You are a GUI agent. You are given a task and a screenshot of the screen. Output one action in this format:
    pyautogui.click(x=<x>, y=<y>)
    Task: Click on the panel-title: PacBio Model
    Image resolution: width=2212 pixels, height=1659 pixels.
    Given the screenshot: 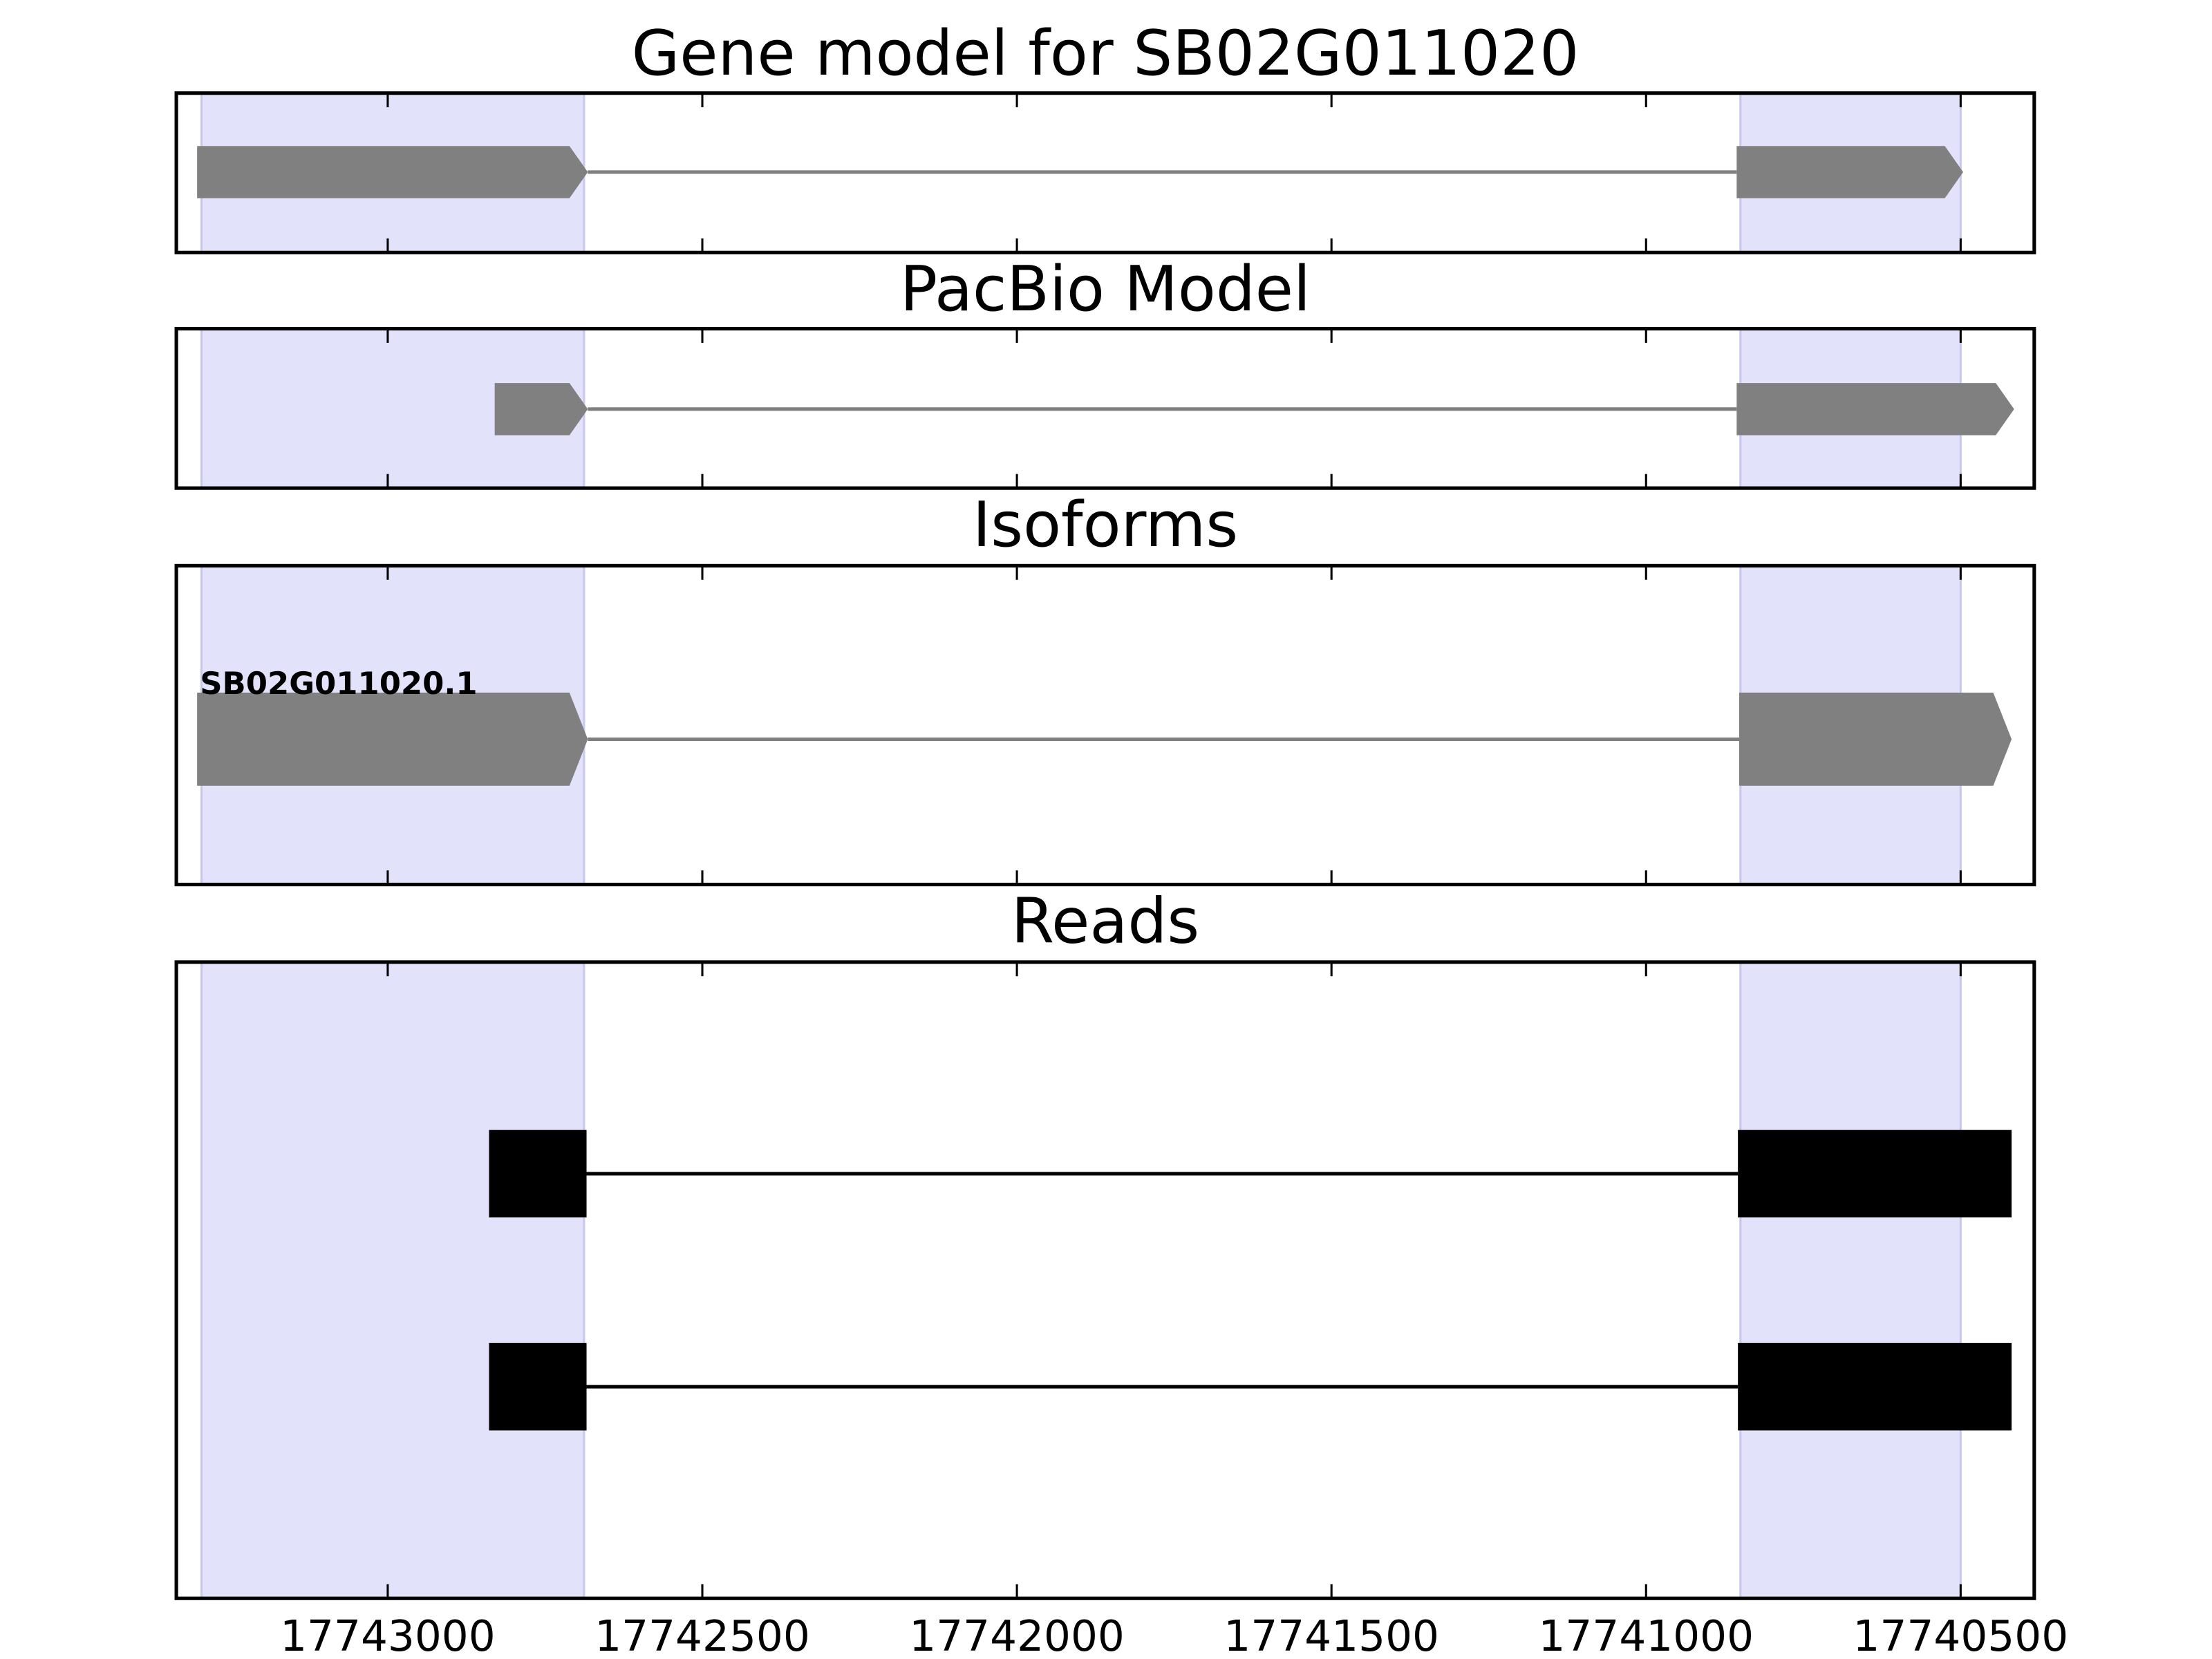 What is the action you would take?
    pyautogui.click(x=1105, y=290)
    